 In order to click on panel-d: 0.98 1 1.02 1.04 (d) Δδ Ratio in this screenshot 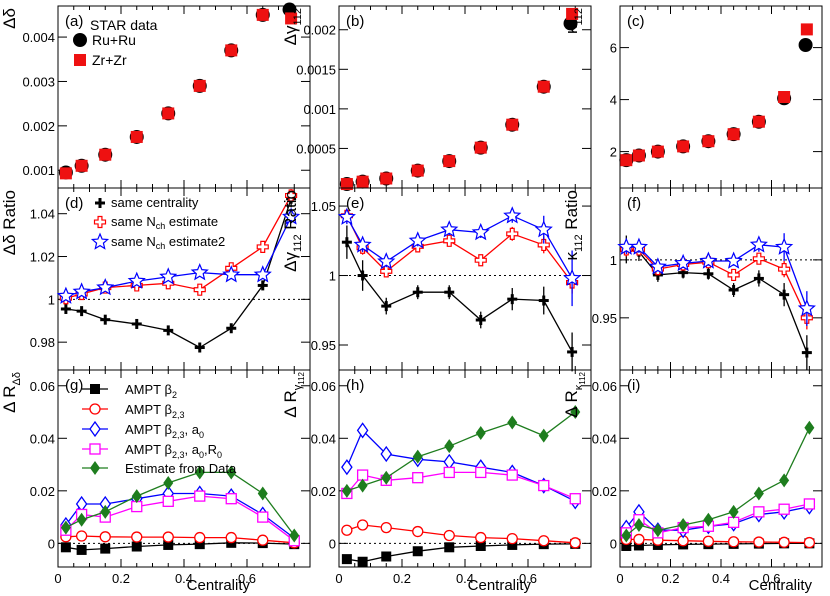, I will do `click(155, 279)`.